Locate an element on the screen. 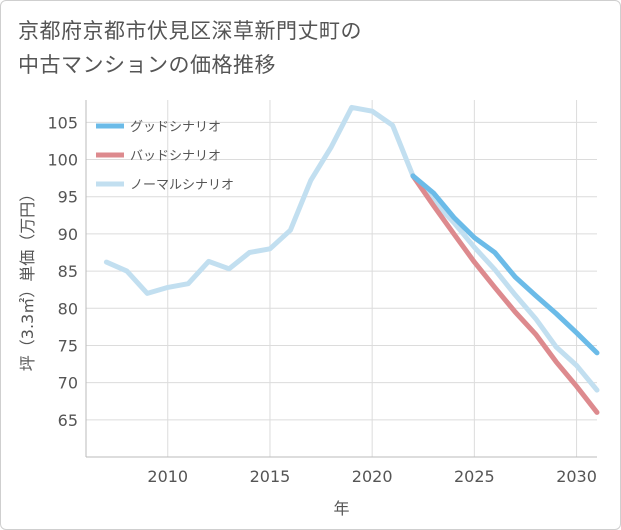 The width and height of the screenshot is (621, 530). y-tick-label-85: 85 is located at coordinates (68, 271).